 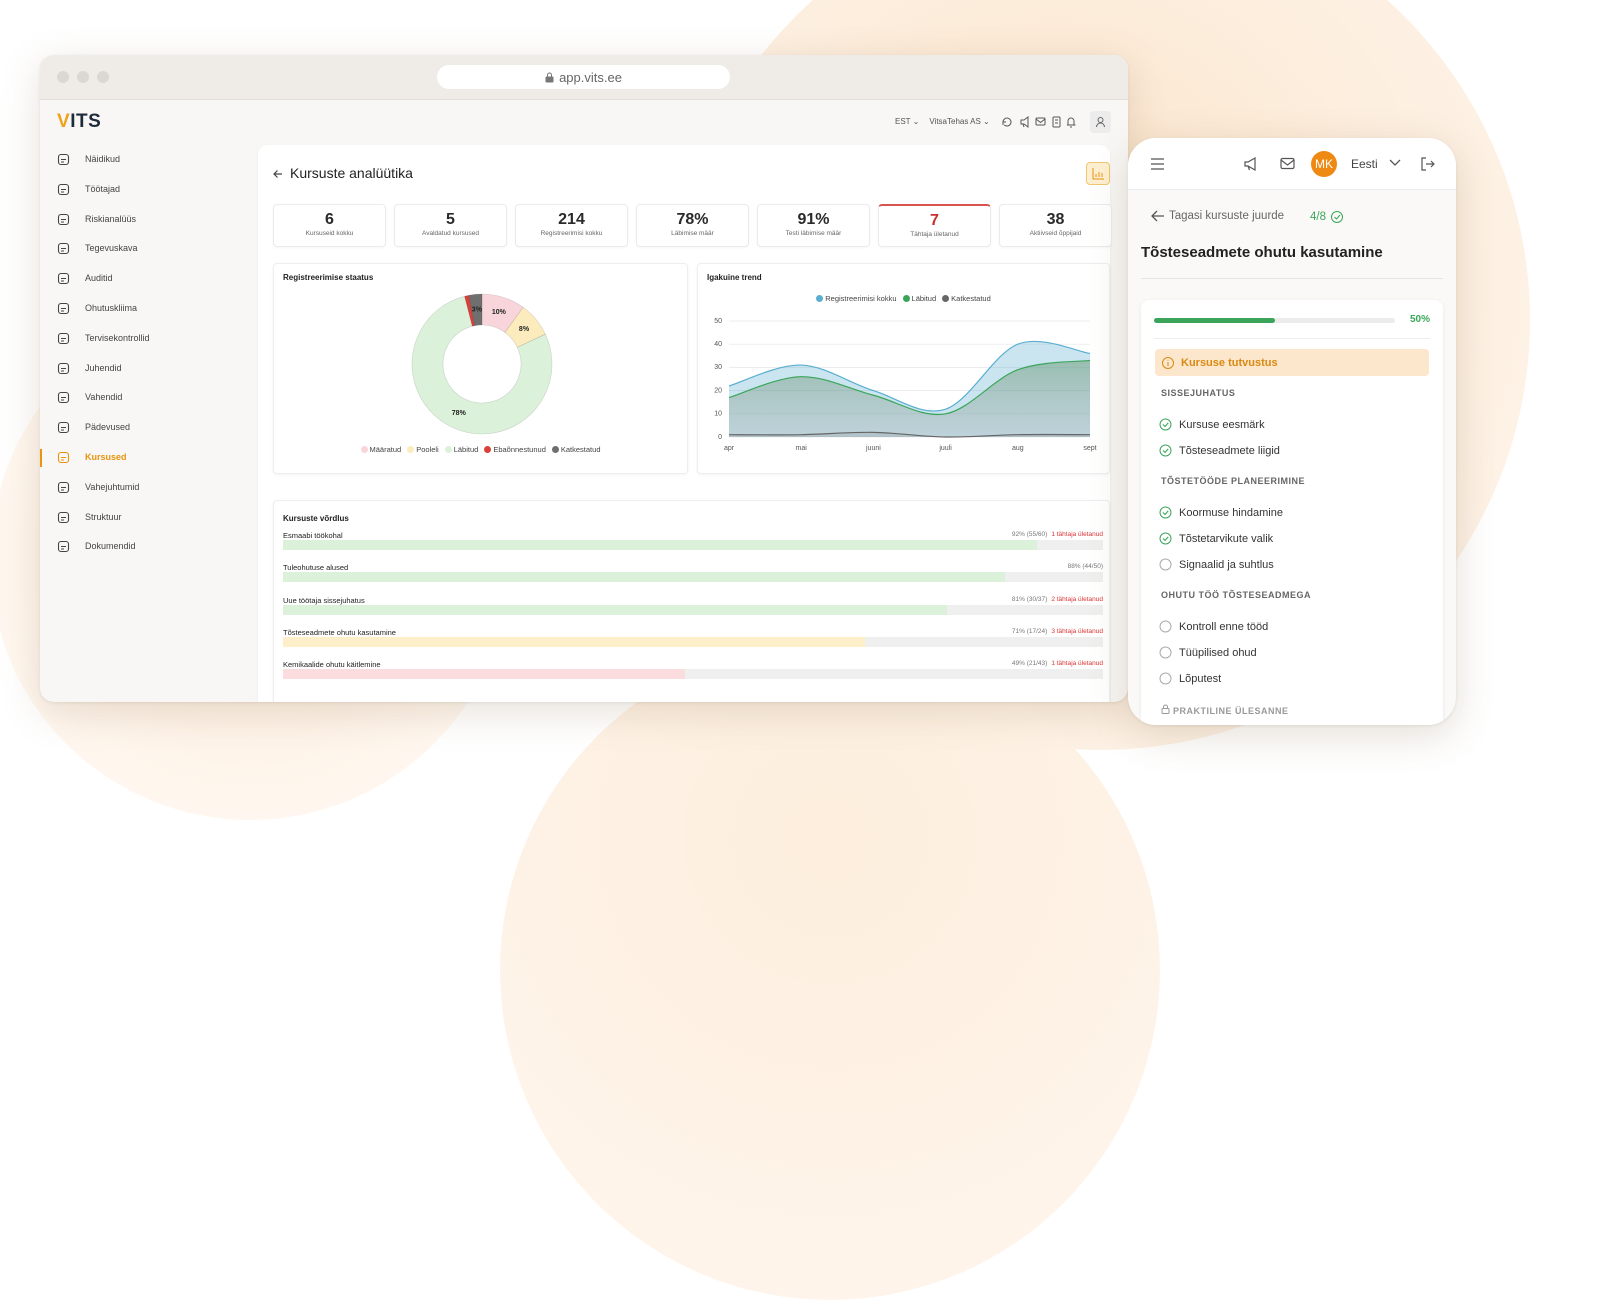 I want to click on nav-item: Riskianalüüs, so click(x=147, y=220).